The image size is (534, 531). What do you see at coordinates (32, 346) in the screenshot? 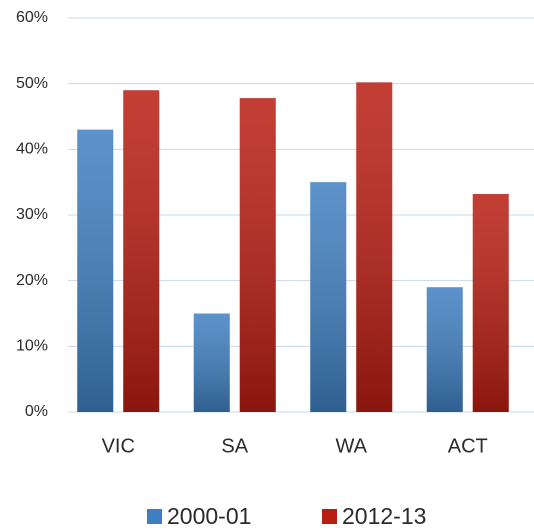
I see `y-tick-label: 10%` at bounding box center [32, 346].